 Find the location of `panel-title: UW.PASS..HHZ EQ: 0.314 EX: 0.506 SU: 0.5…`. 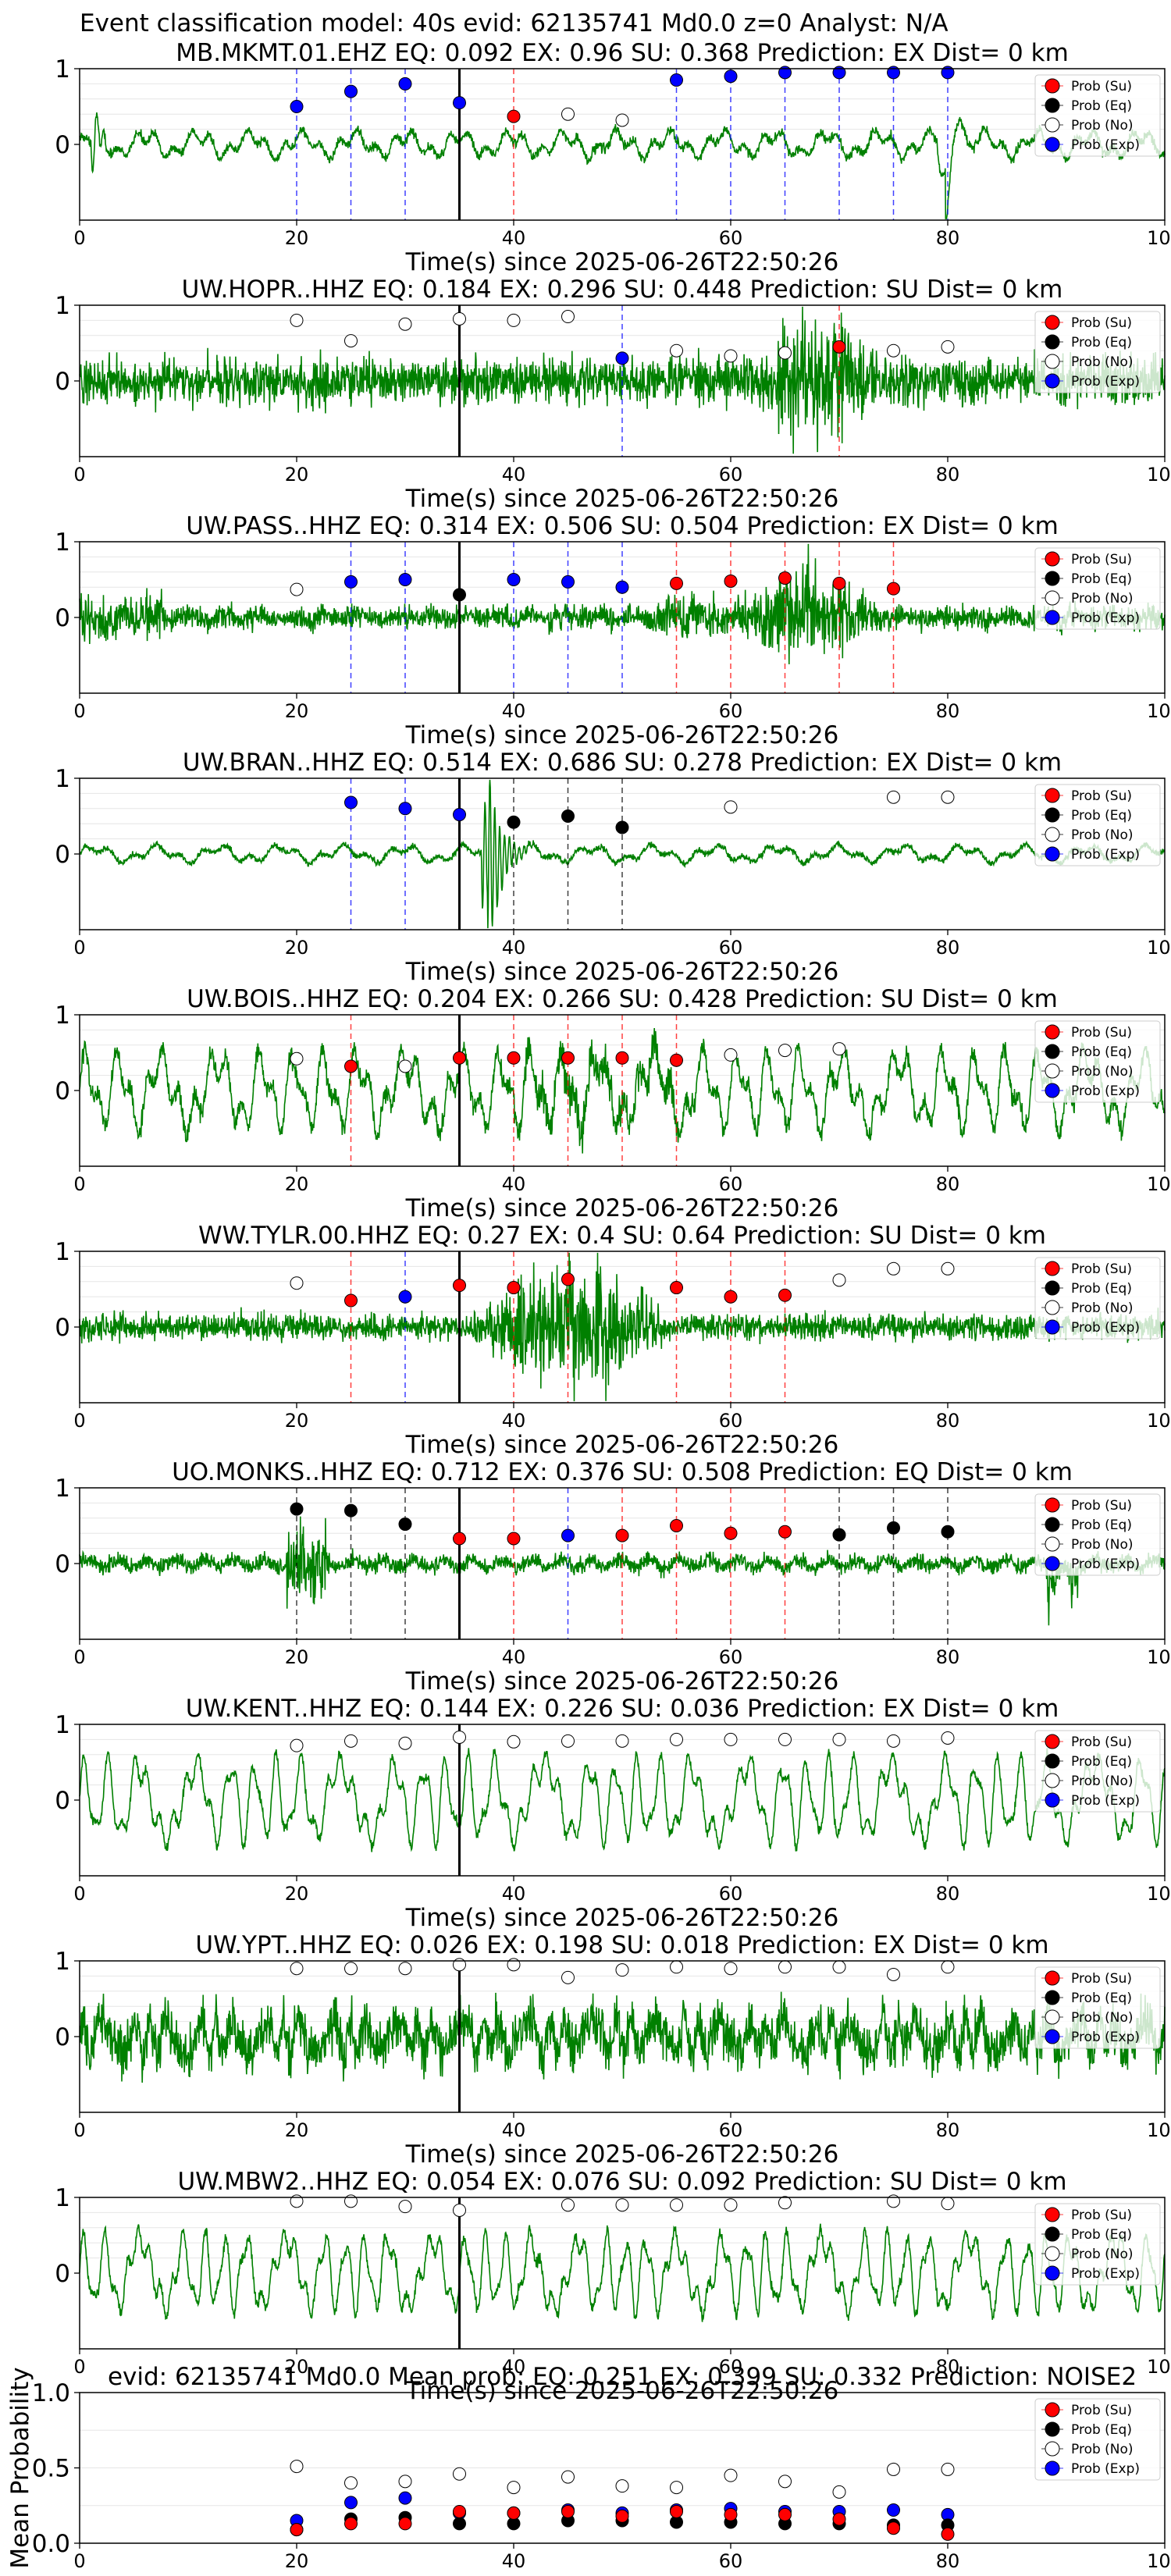

panel-title: UW.PASS..HHZ EQ: 0.314 EX: 0.506 SU: 0.5… is located at coordinates (622, 526).